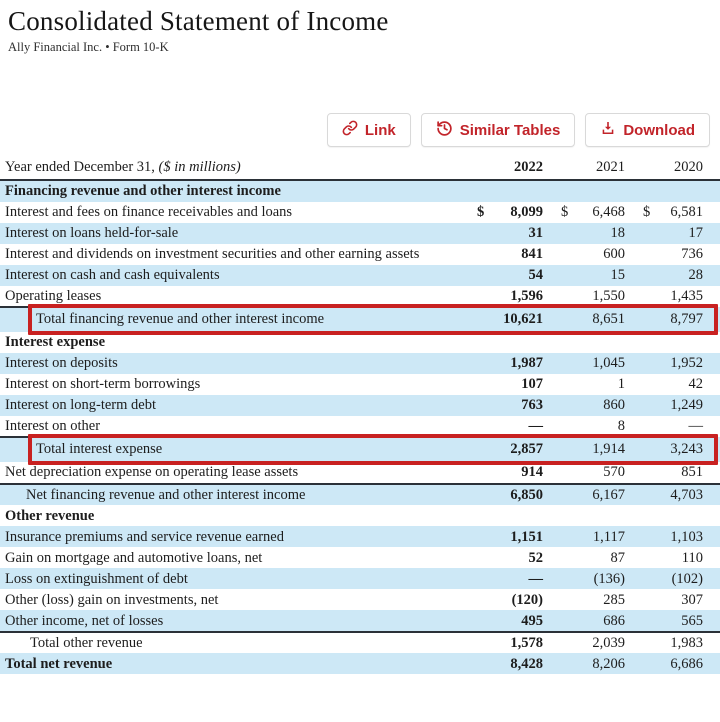 The image size is (720, 722). Describe the element at coordinates (593, 212) in the screenshot. I see `cell-2021: $6,468` at that location.